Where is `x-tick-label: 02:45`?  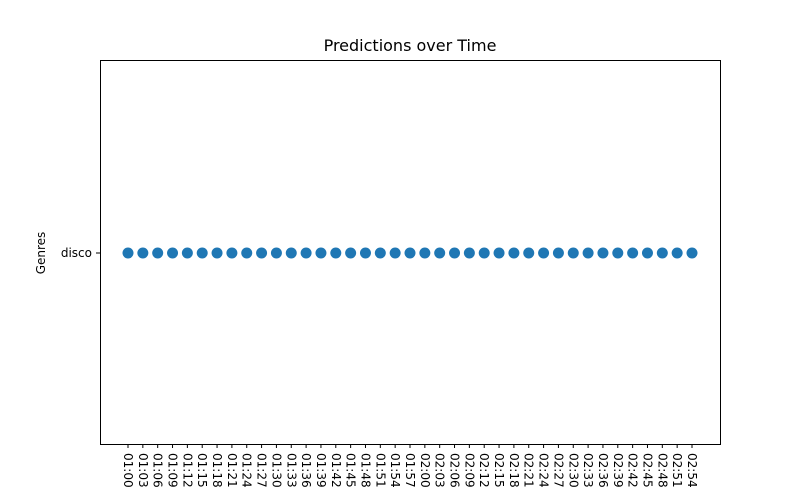
x-tick-label: 02:45 is located at coordinates (647, 470).